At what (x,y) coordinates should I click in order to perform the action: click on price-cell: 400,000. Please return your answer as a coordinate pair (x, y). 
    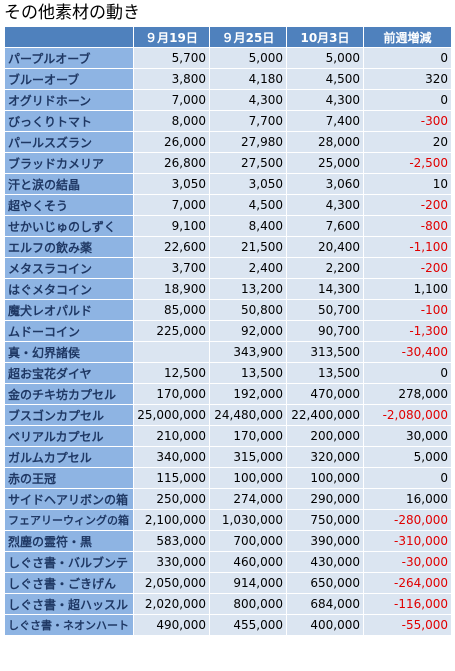
    Looking at the image, I should click on (325, 625).